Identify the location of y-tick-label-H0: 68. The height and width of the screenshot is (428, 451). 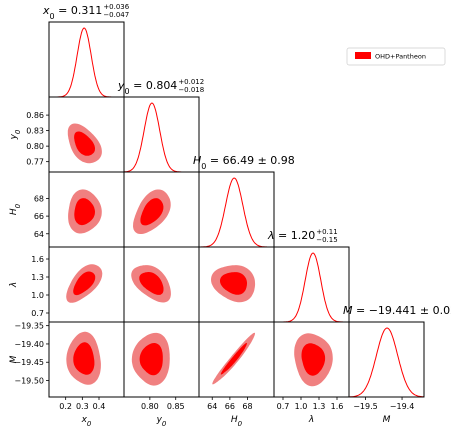
(39, 198).